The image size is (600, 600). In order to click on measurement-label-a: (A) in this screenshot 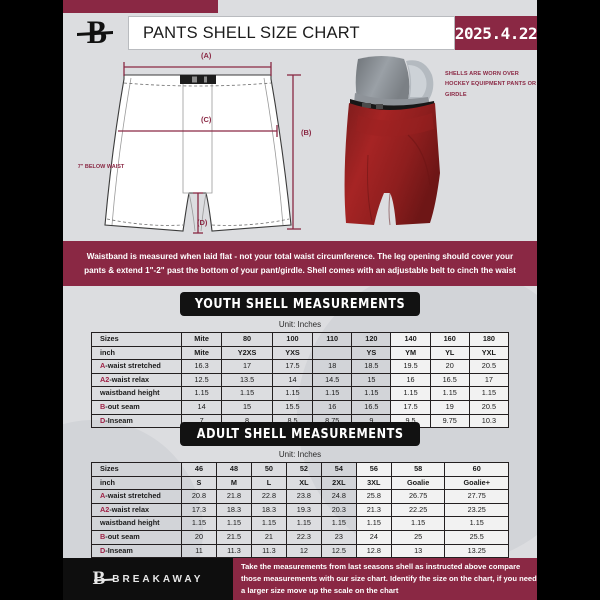, I will do `click(206, 55)`.